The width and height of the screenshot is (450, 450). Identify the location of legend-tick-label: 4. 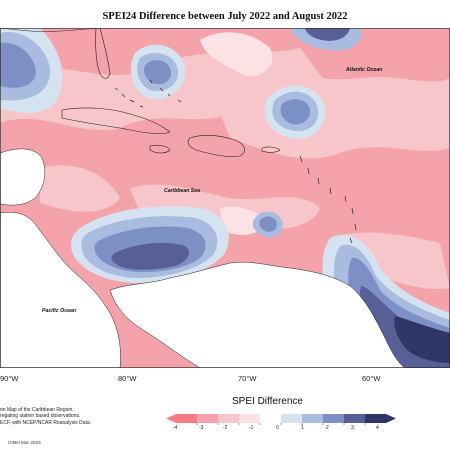
(377, 428).